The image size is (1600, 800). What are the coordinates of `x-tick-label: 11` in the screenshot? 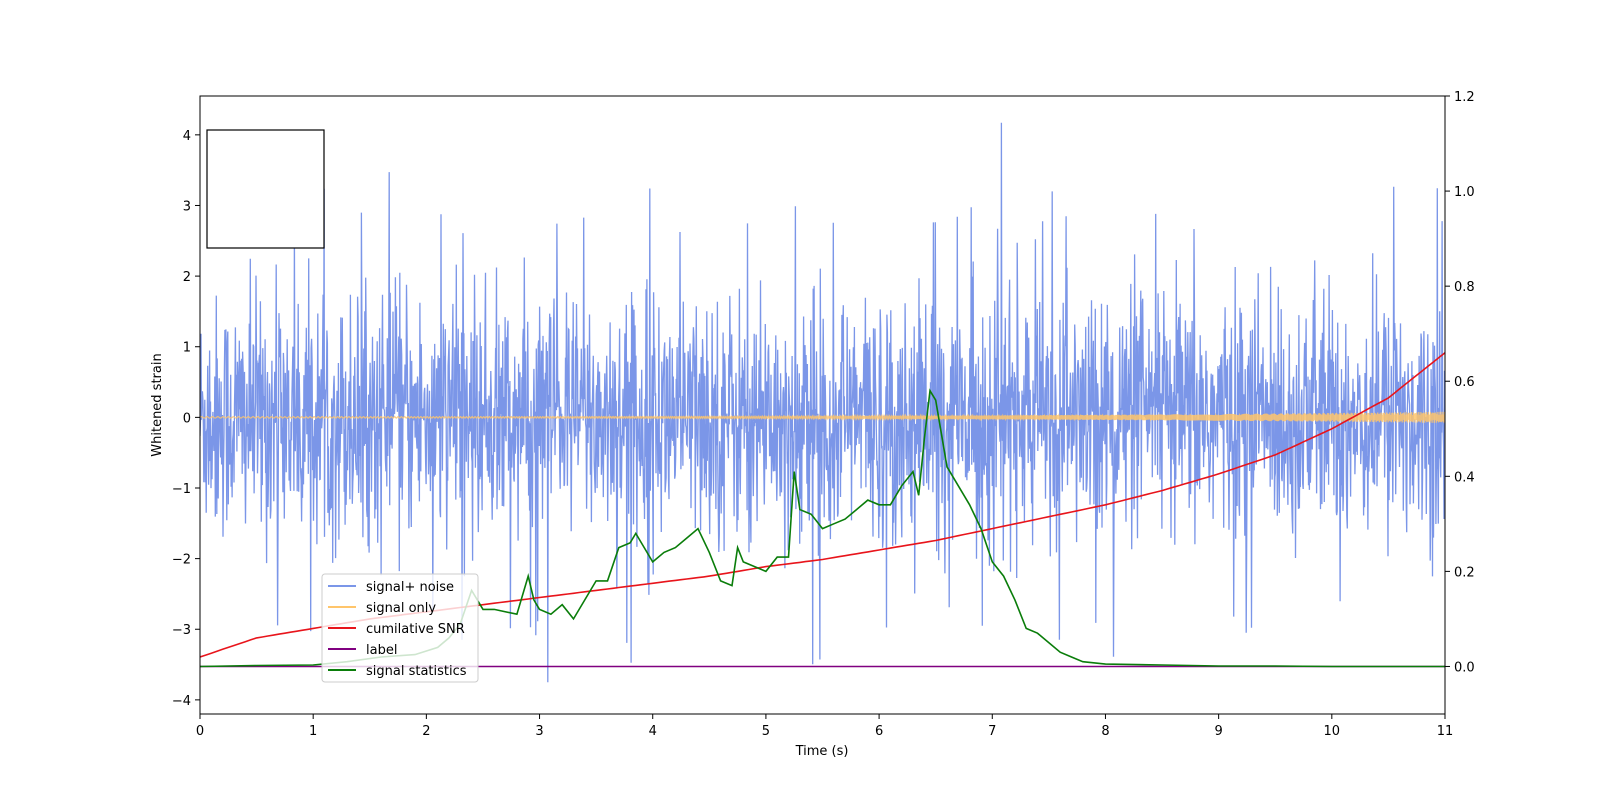 It's located at (1445, 731).